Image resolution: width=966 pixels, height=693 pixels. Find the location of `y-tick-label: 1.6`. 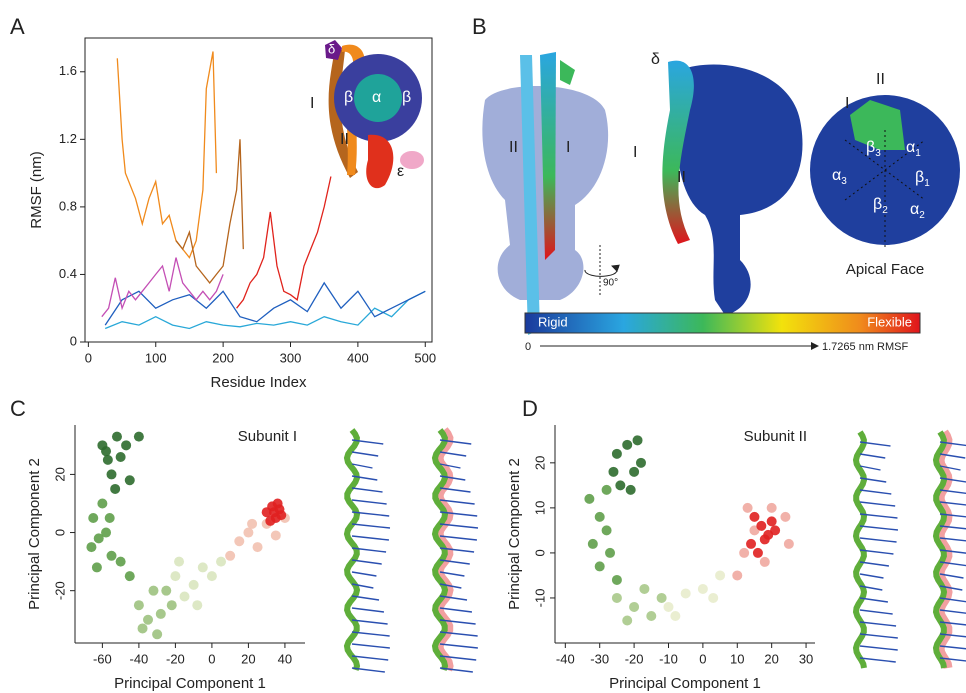

y-tick-label: 1.6 is located at coordinates (68, 70).